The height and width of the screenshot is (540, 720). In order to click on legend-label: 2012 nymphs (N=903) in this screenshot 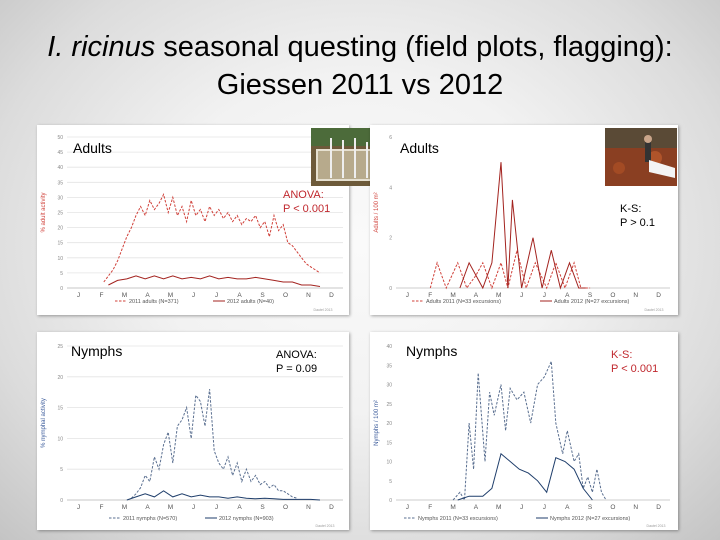, I will do `click(246, 519)`.